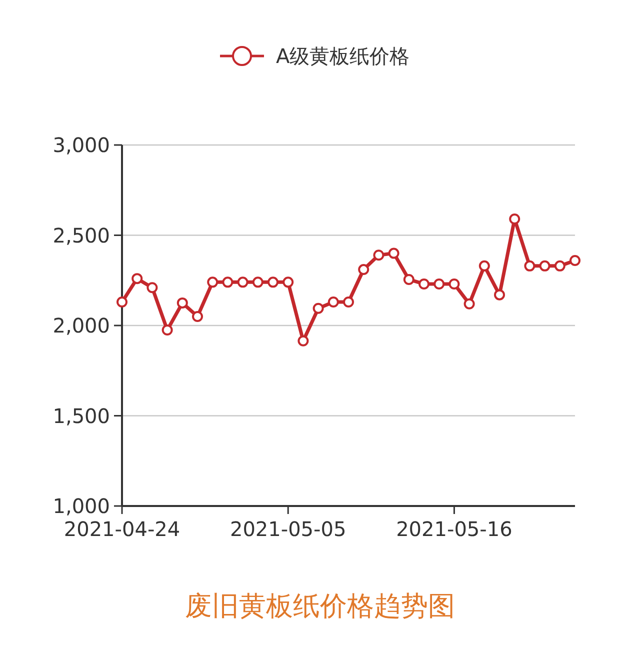 The height and width of the screenshot is (648, 640). What do you see at coordinates (288, 529) in the screenshot?
I see `x-tick-label: 2021-05-05` at bounding box center [288, 529].